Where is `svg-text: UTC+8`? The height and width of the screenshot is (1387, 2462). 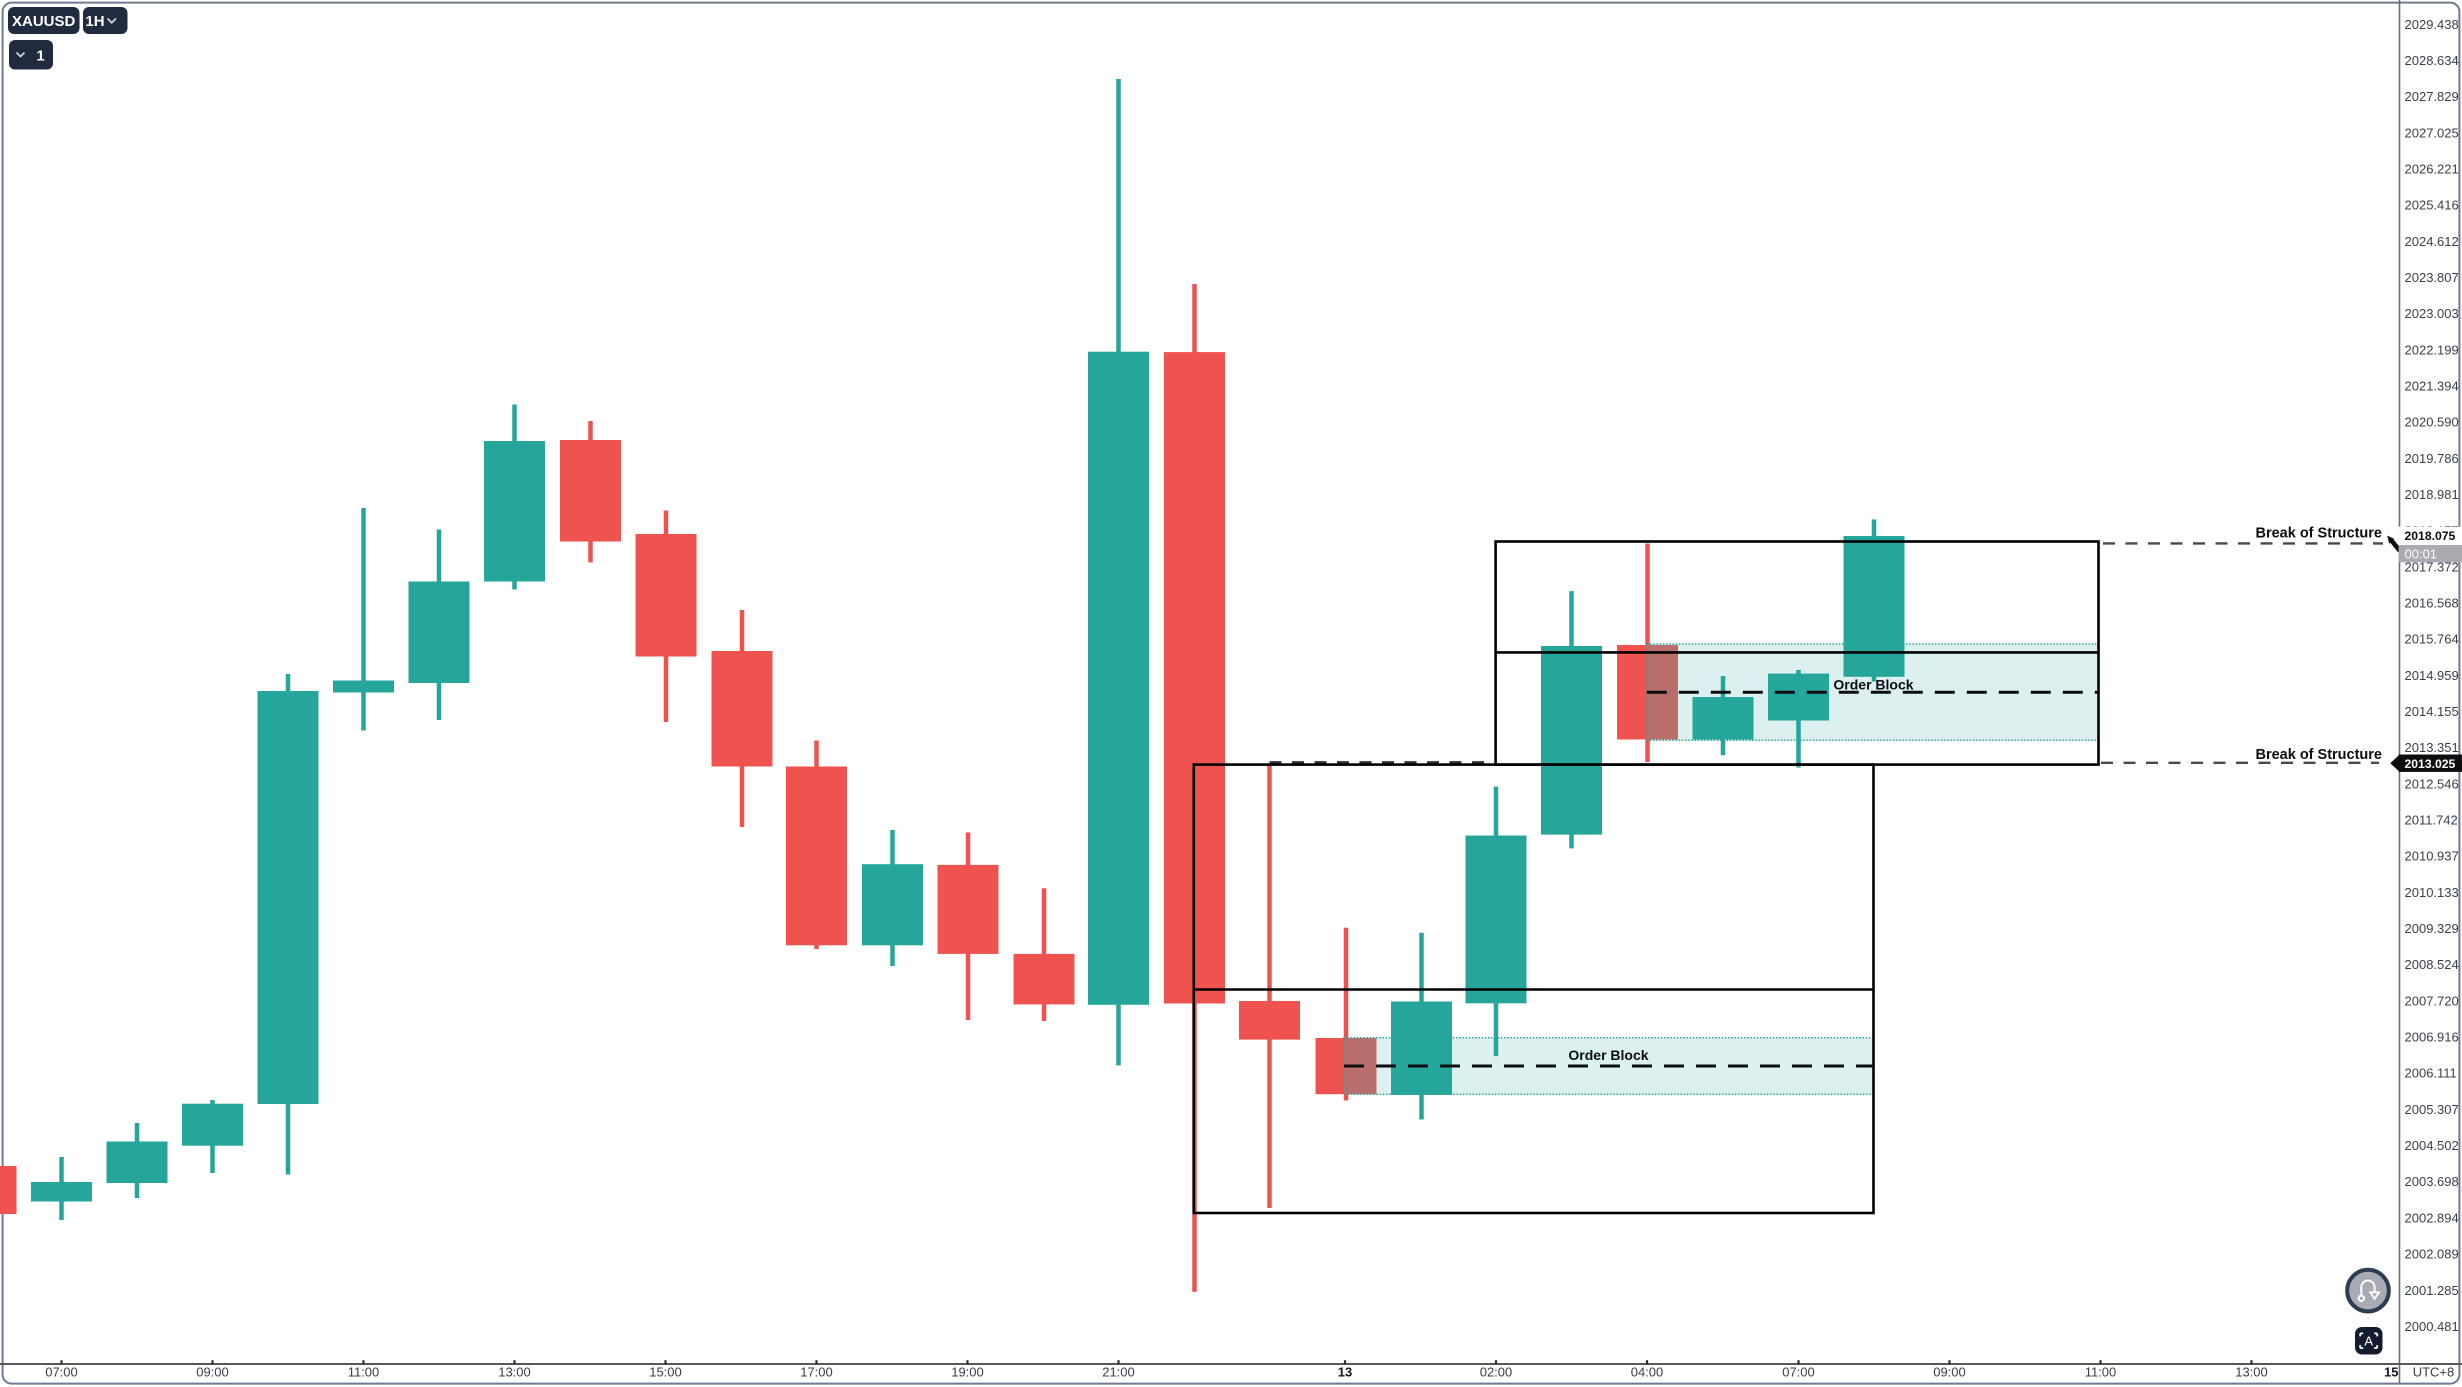
svg-text: UTC+8 is located at coordinates (2434, 1371).